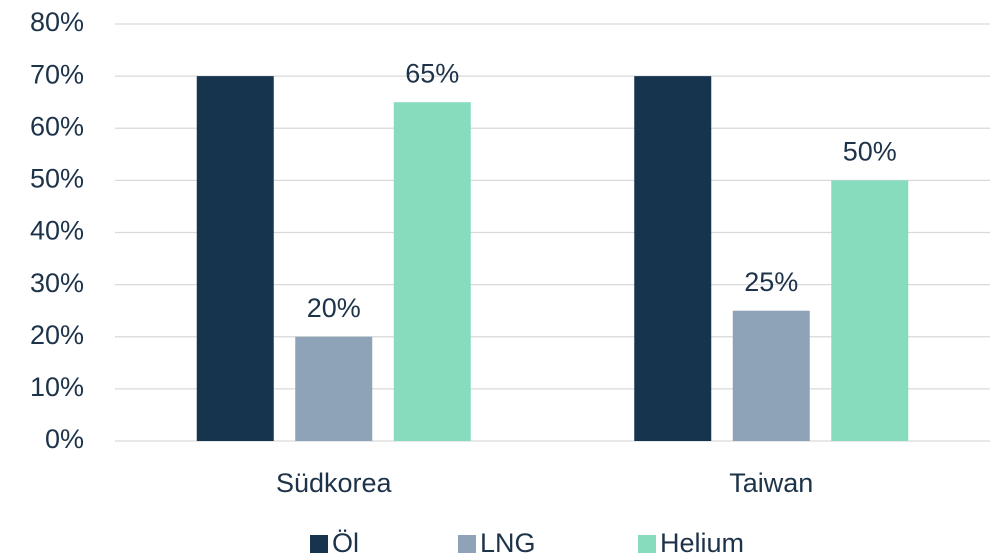 The height and width of the screenshot is (558, 995). What do you see at coordinates (432, 73) in the screenshot?
I see `data-label: 65%` at bounding box center [432, 73].